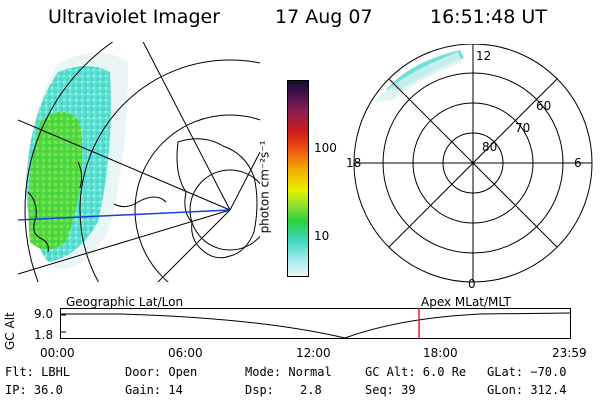 The image size is (600, 400). Describe the element at coordinates (44, 335) in the screenshot. I see `orbit-y-tick-bottom: 1.8` at that location.